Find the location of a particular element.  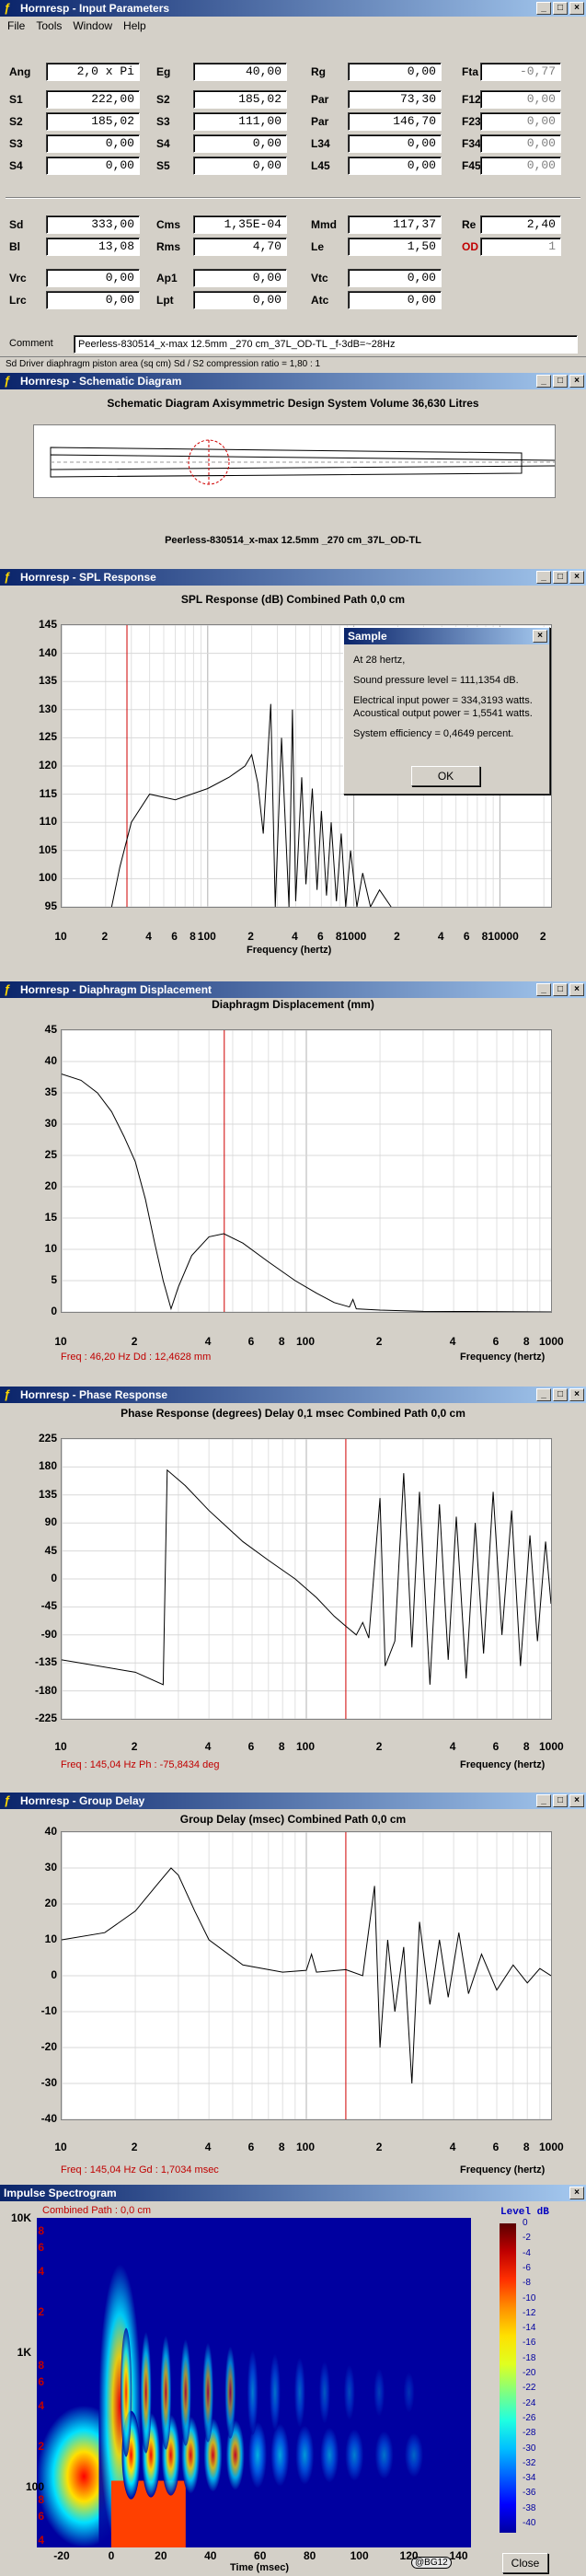

param-field-lpt: 0,00 is located at coordinates (240, 300).